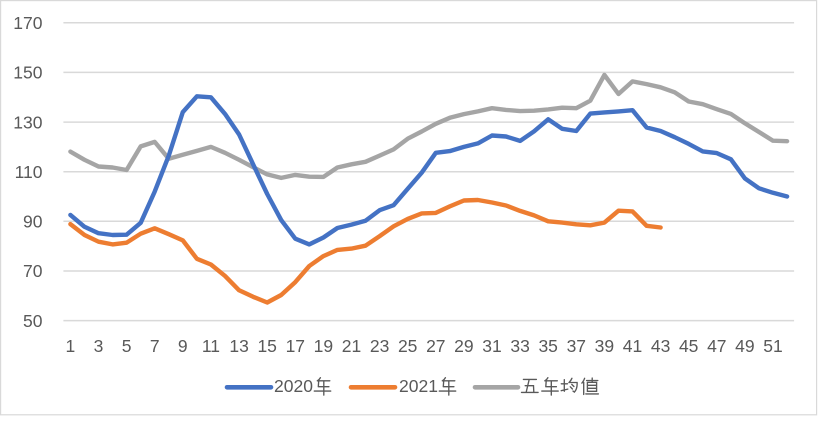  Describe the element at coordinates (744, 346) in the screenshot. I see `svg-text: 49` at that location.